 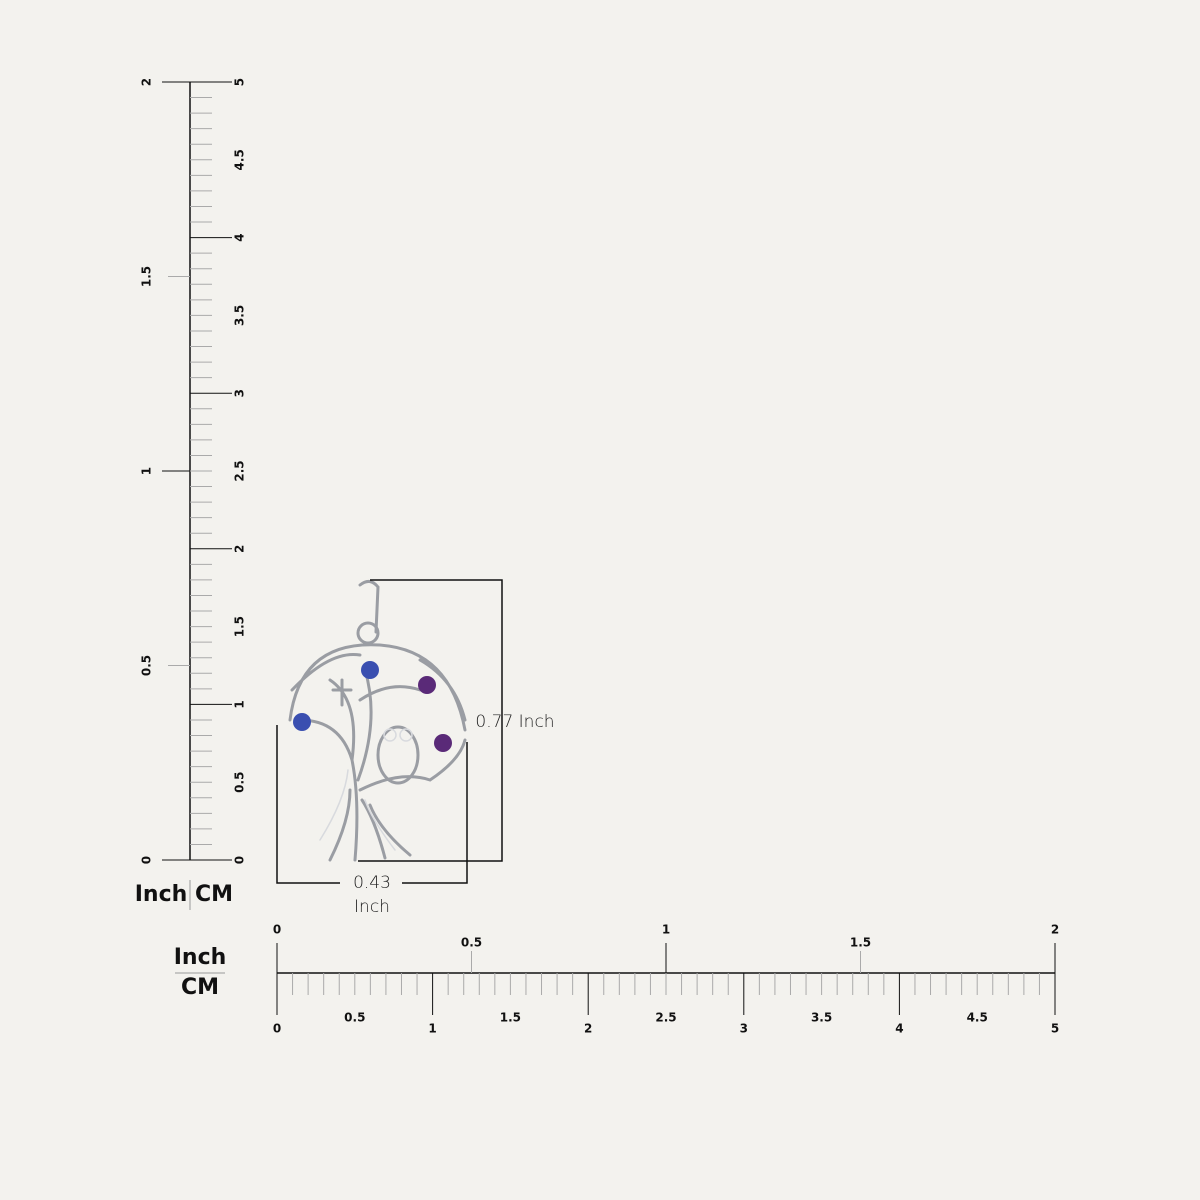 I want to click on dimension-lines, so click(x=389, y=731).